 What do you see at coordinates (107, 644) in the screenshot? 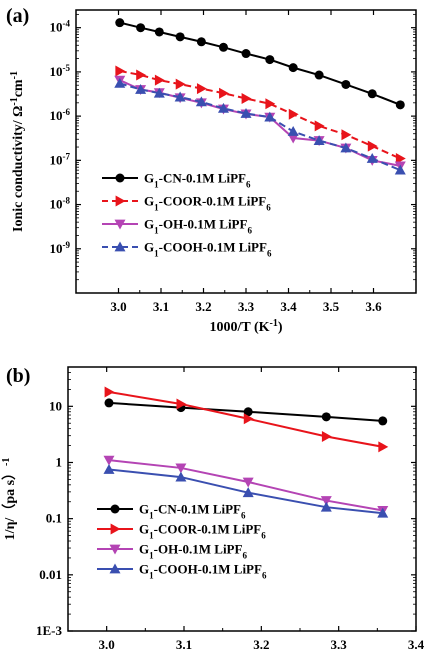
I see `x-tick-label: 3.0` at bounding box center [107, 644].